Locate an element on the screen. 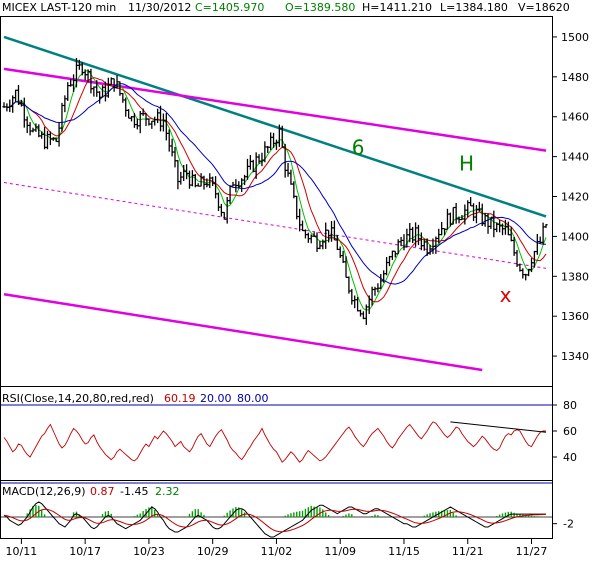 The image size is (598, 561). header-high: H=1411.210 is located at coordinates (397, 7).